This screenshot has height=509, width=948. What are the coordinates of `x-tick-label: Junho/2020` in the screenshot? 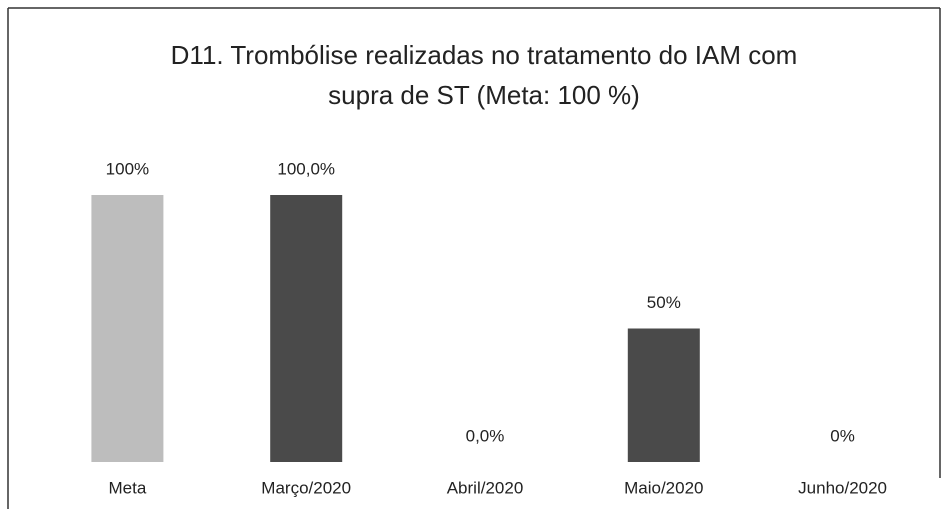 It's located at (842, 487).